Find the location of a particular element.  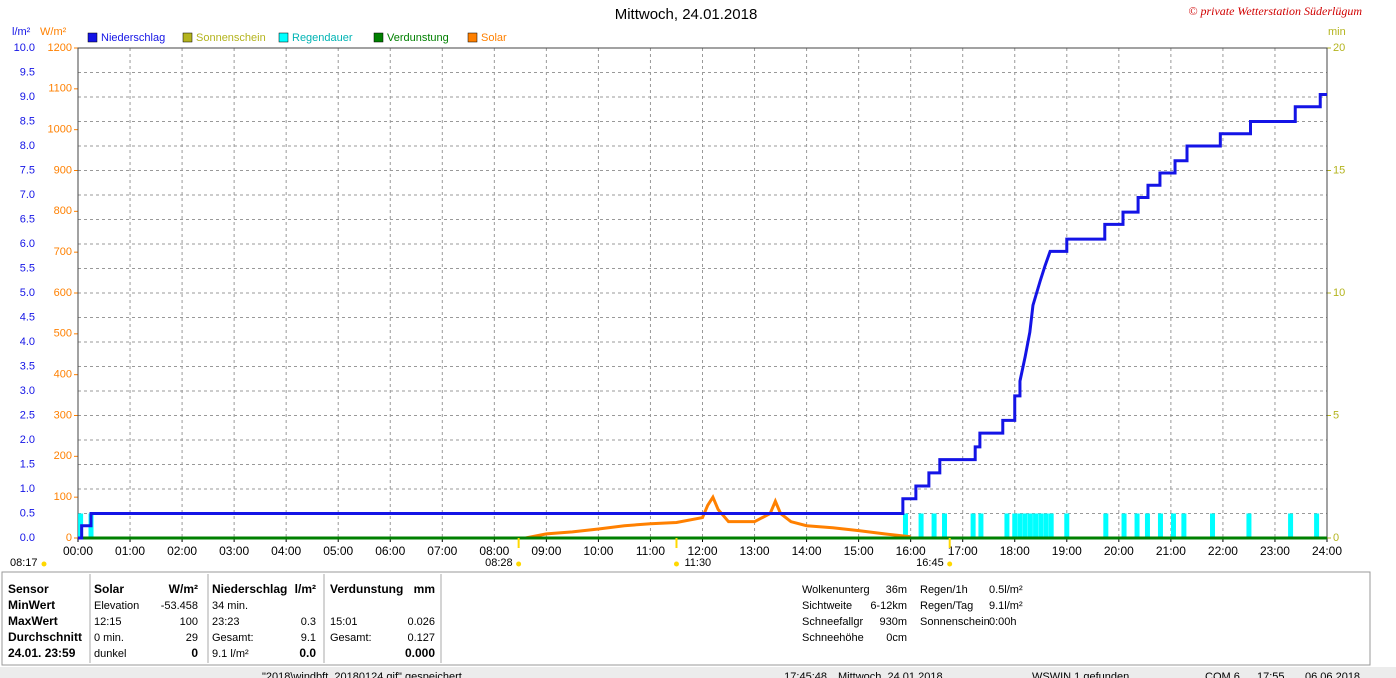

y2-axis-label: W/m² is located at coordinates (53, 32).